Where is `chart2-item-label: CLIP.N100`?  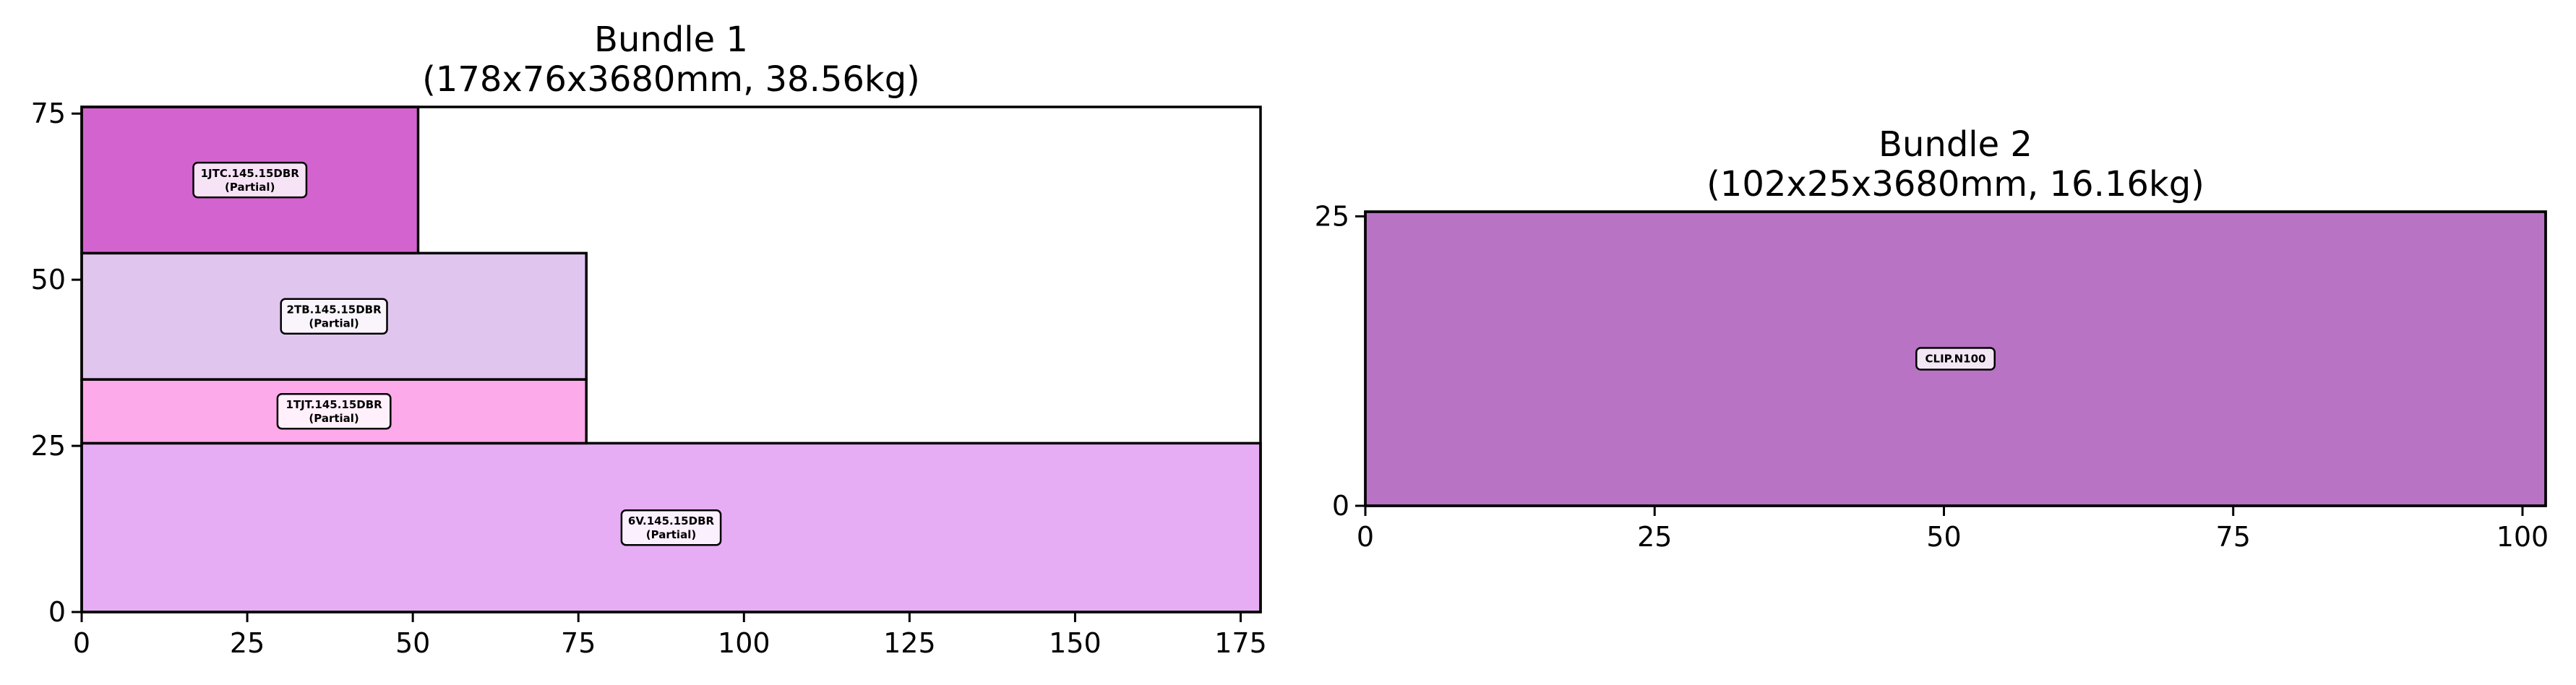 chart2-item-label: CLIP.N100 is located at coordinates (1956, 359).